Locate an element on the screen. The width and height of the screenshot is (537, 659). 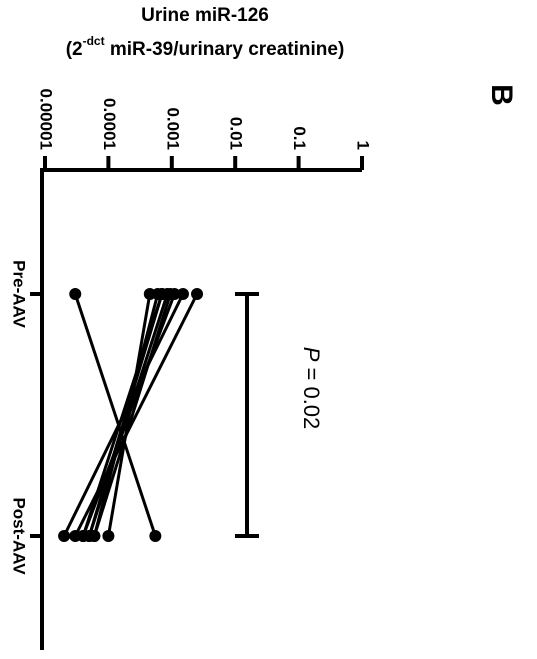
y-axis-title-line1: Urine miR-126 is located at coordinates (205, 15).